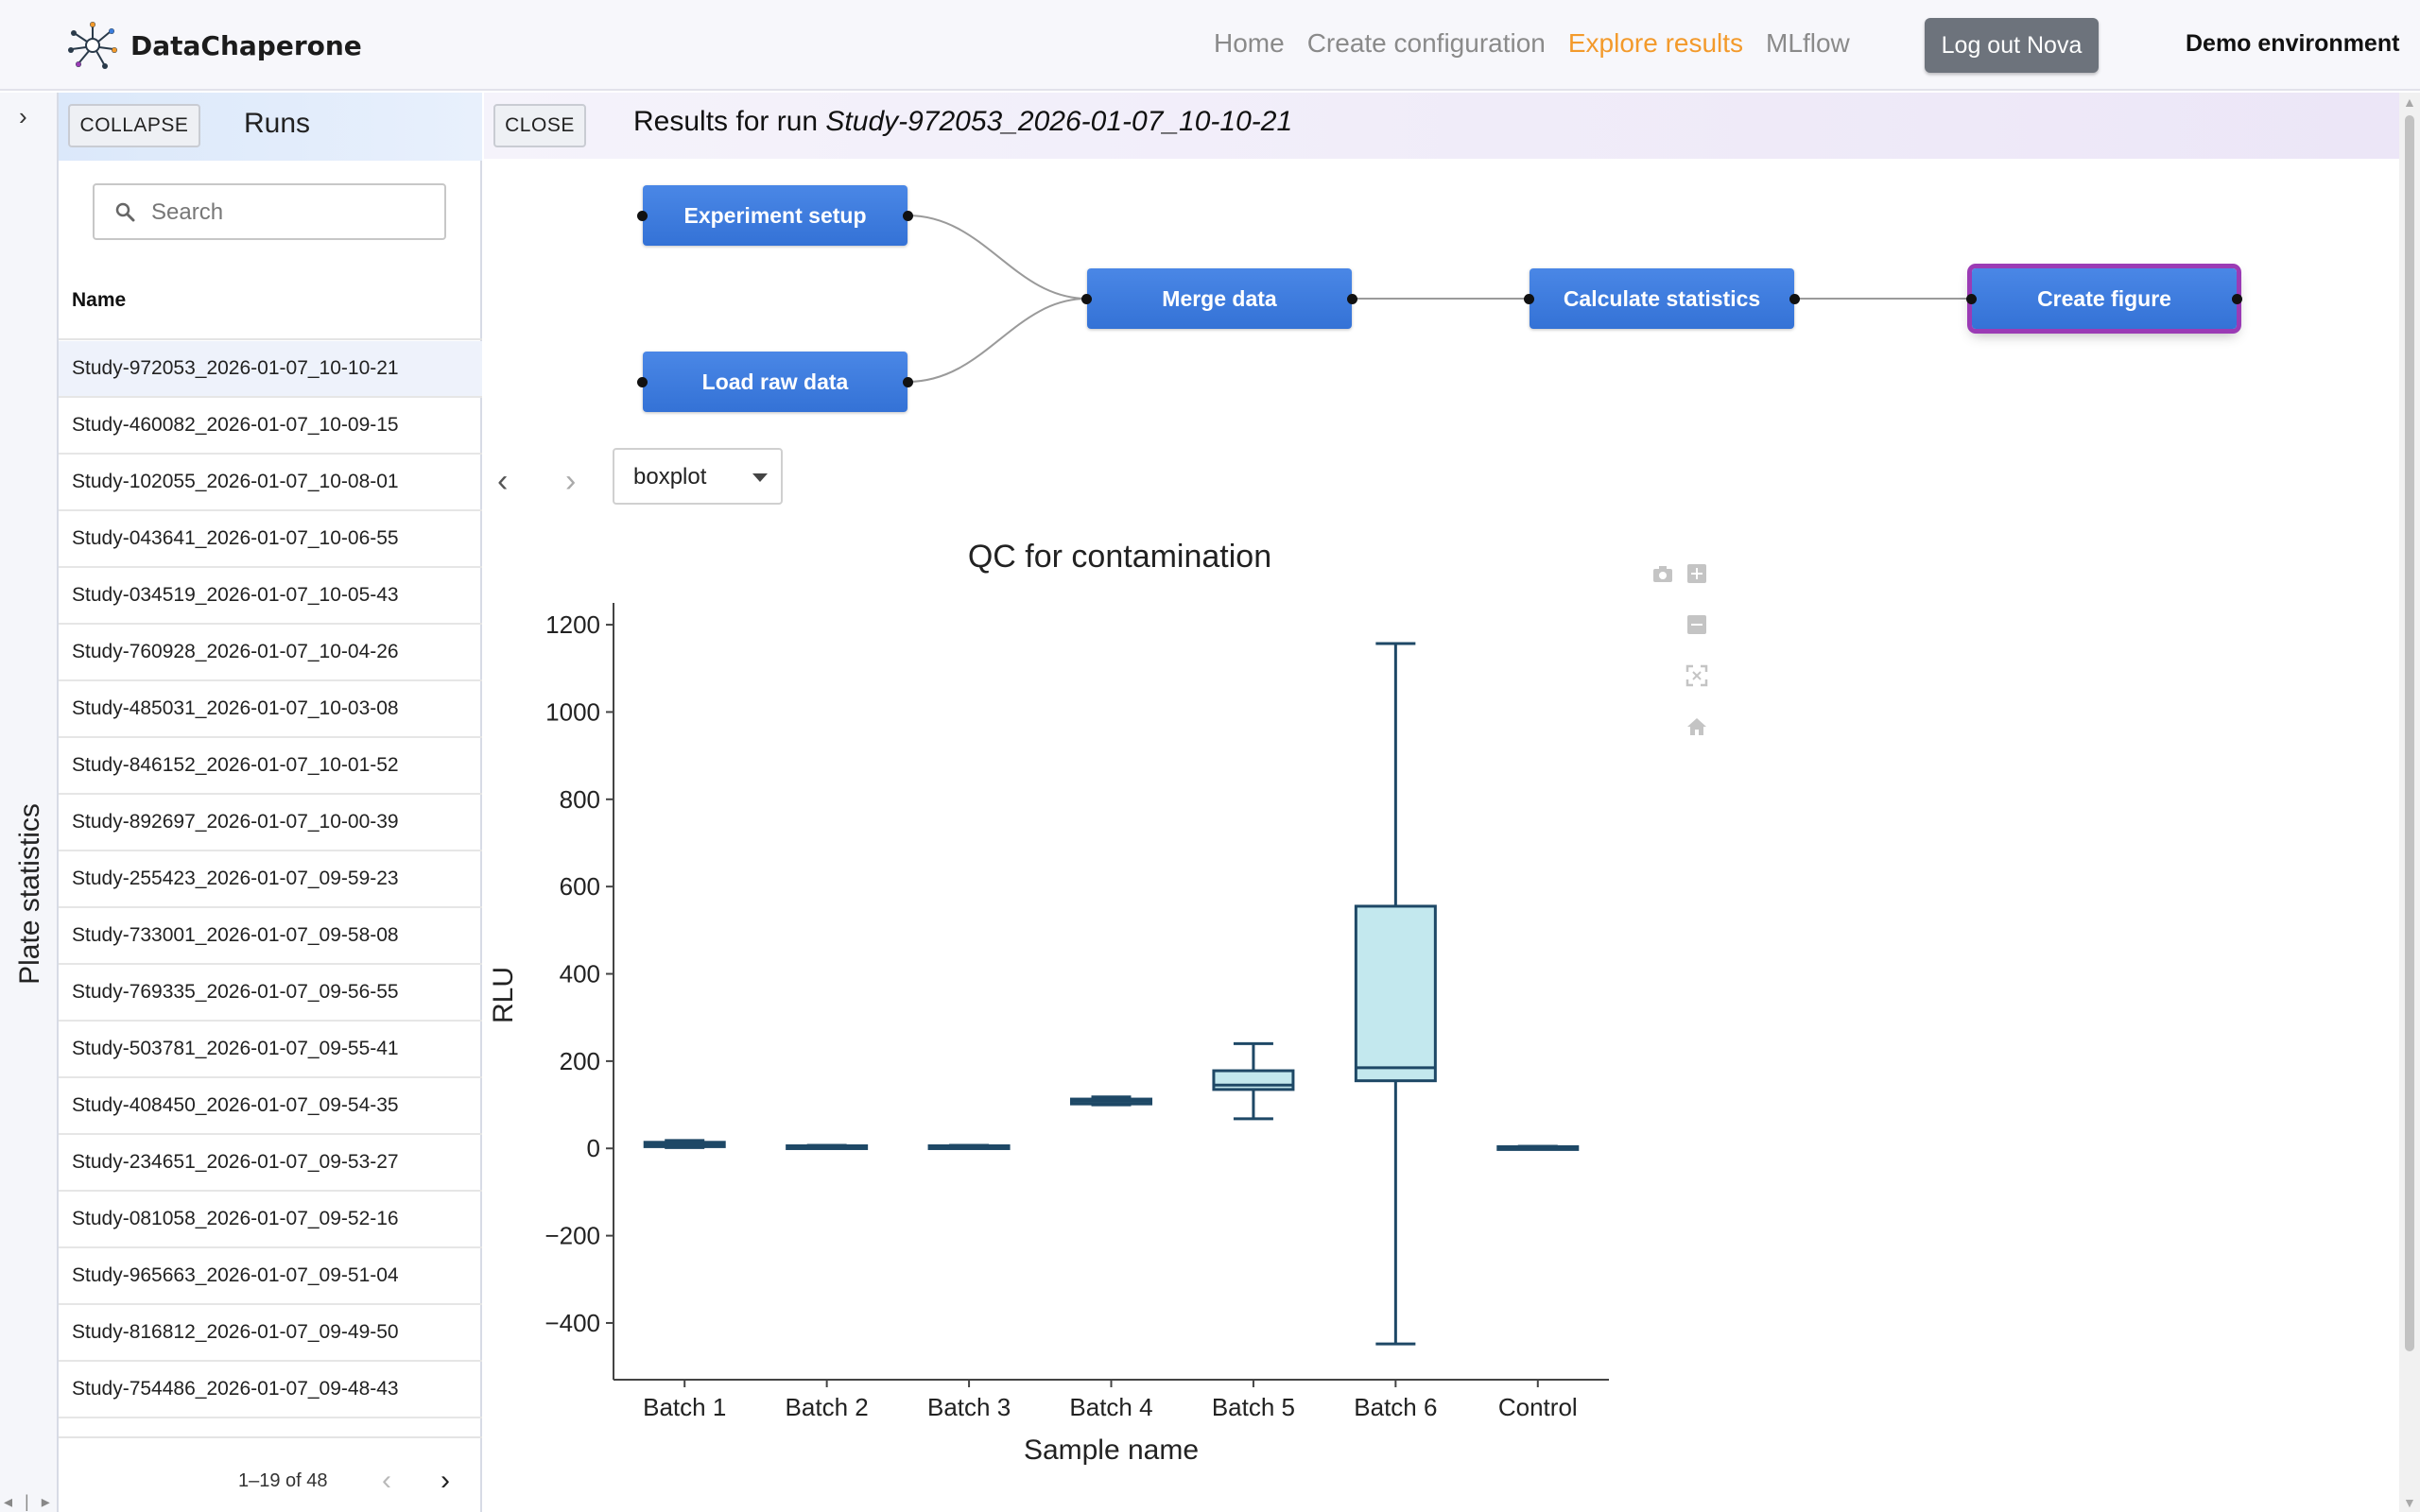 The image size is (2420, 1512). Describe the element at coordinates (908, 216) in the screenshot. I see `port-experiment-setup-out` at that location.